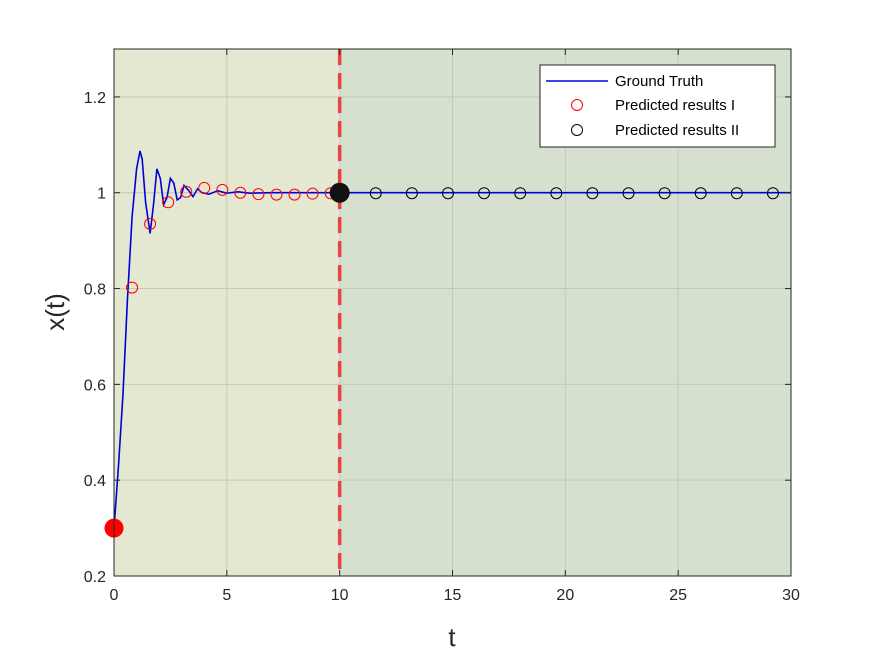 This screenshot has height=656, width=875. Describe the element at coordinates (95, 385) in the screenshot. I see `y-tick-label: 0.6` at that location.